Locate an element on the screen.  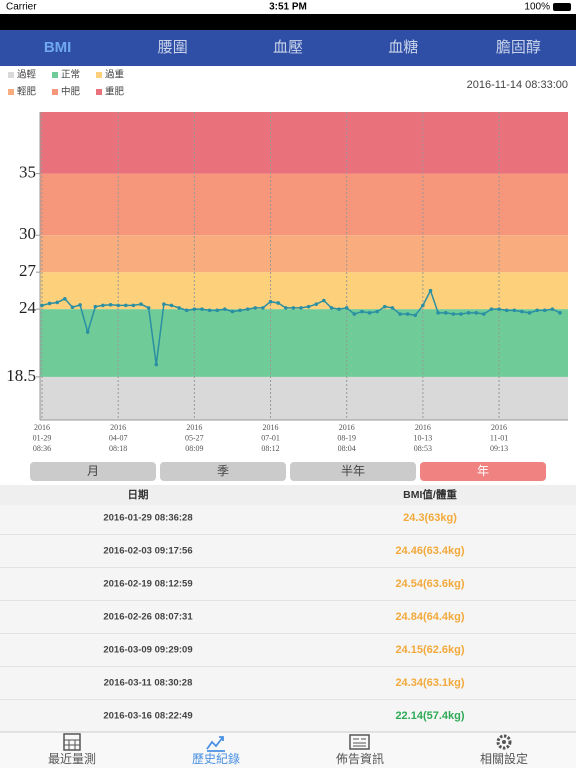
top-tab: 膽固醇 is located at coordinates (518, 47).